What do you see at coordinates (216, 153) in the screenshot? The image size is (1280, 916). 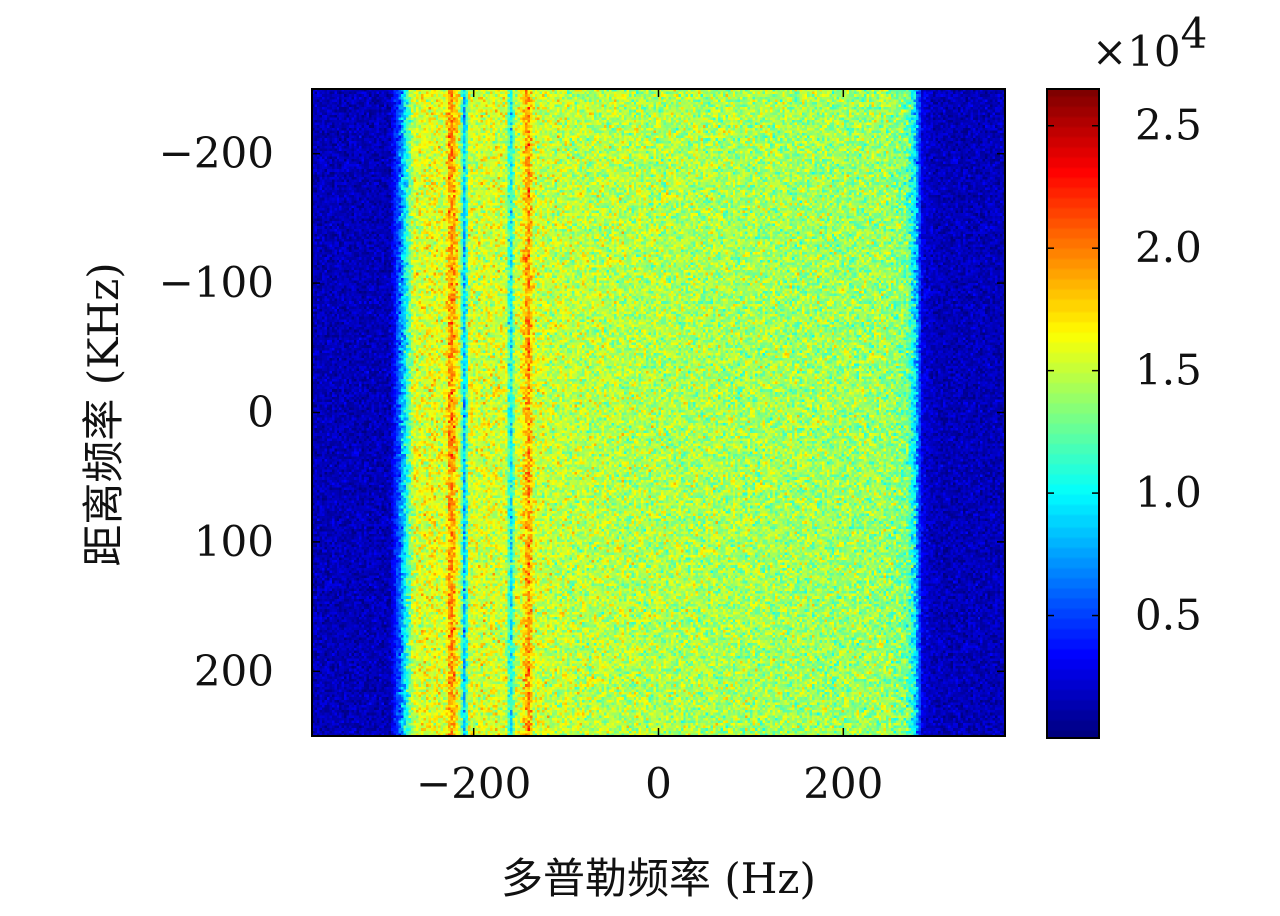 I see `y-tick-label: −200` at bounding box center [216, 153].